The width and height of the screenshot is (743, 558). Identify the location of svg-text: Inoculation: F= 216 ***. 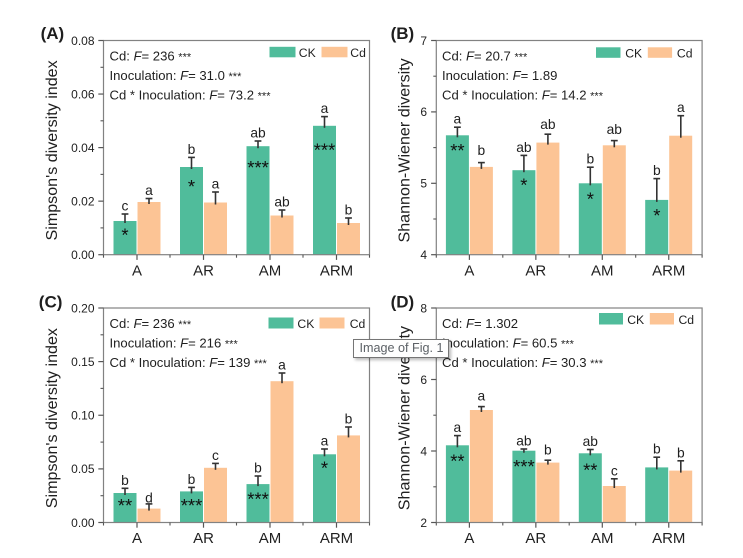
(174, 343).